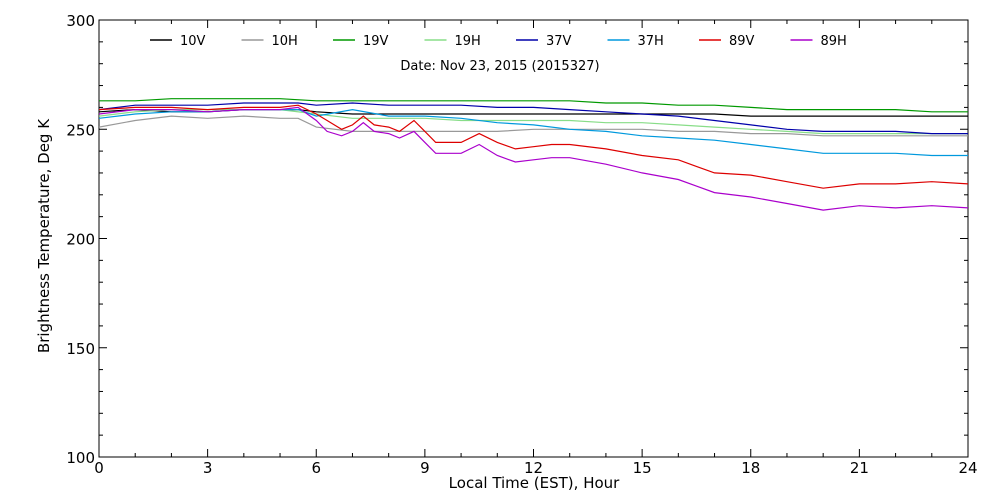 The width and height of the screenshot is (1000, 500). I want to click on series-line-19h, so click(533, 122).